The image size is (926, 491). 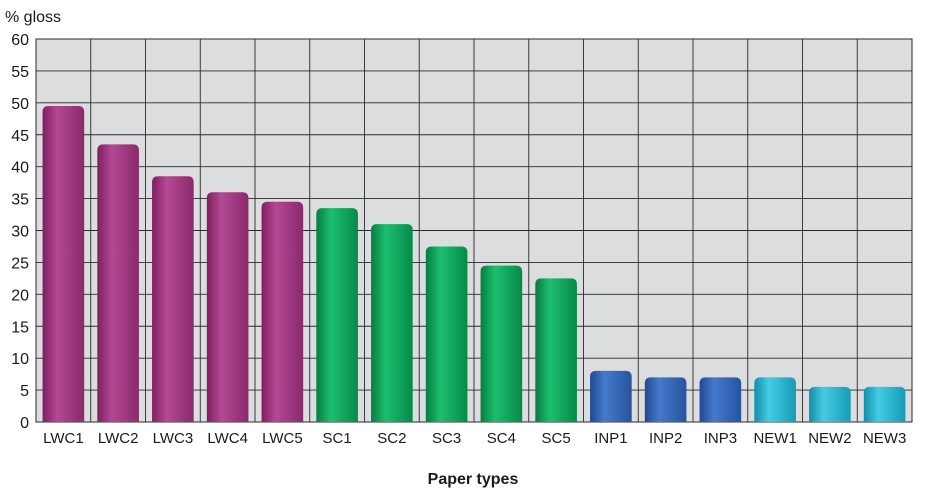 I want to click on y-tick-label: 35, so click(x=20, y=200).